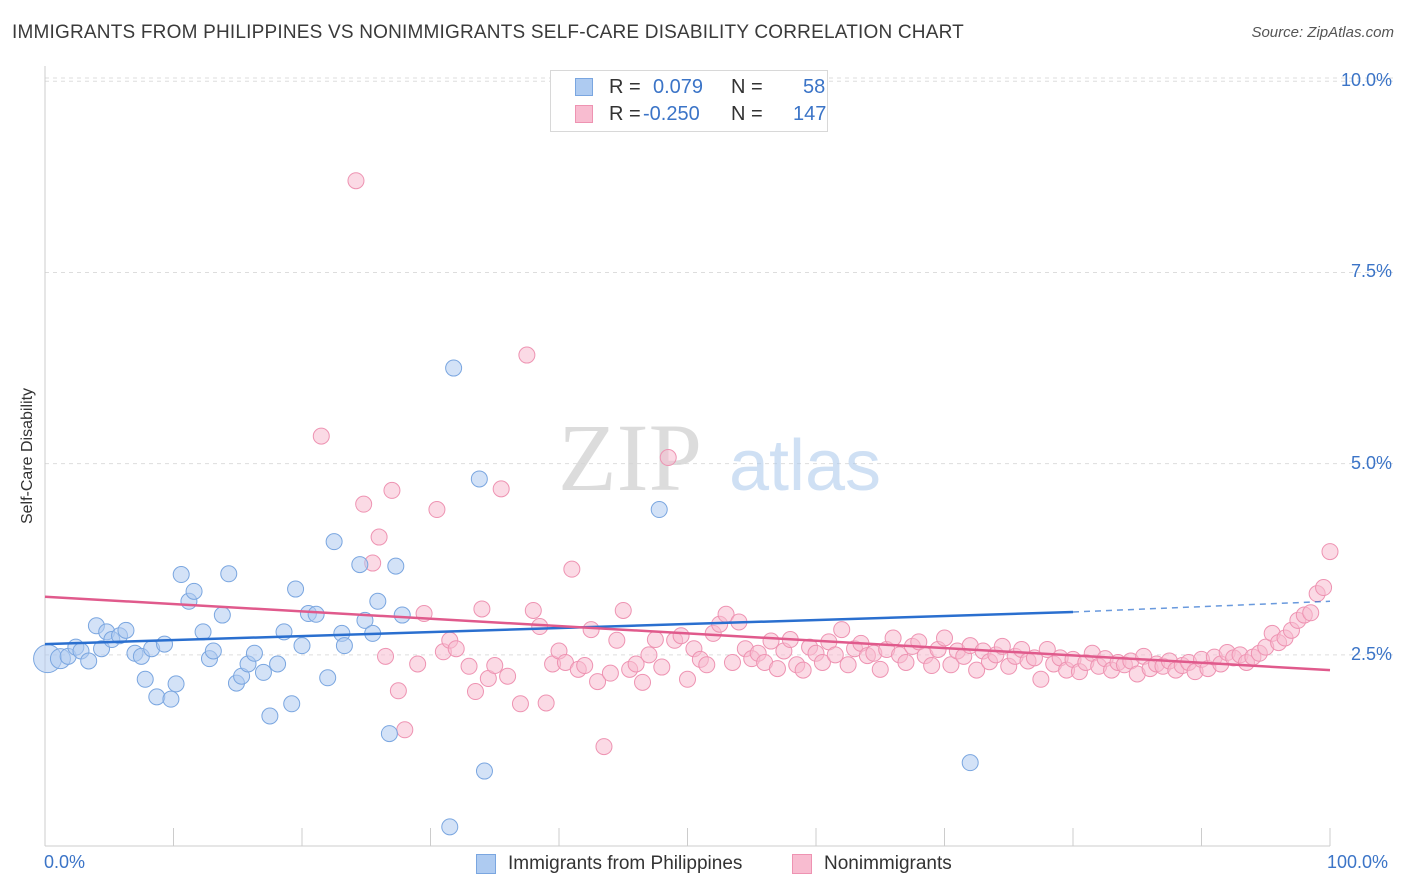  What do you see at coordinates (802, 864) in the screenshot?
I see `bottom-legend-swatch-pink` at bounding box center [802, 864].